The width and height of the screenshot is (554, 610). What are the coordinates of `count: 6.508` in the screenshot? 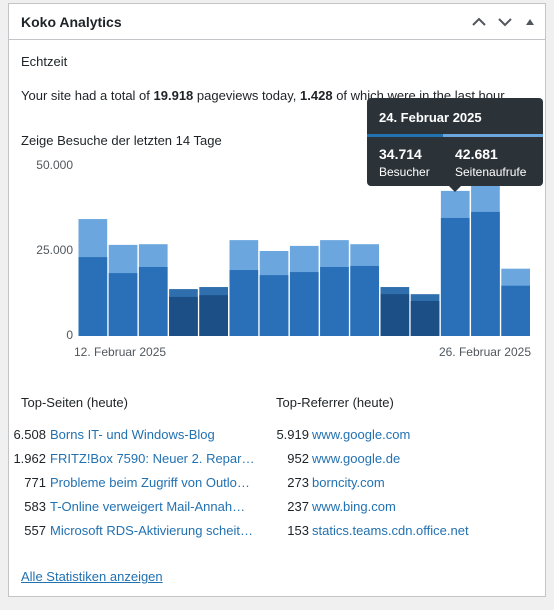 It's located at (29, 434).